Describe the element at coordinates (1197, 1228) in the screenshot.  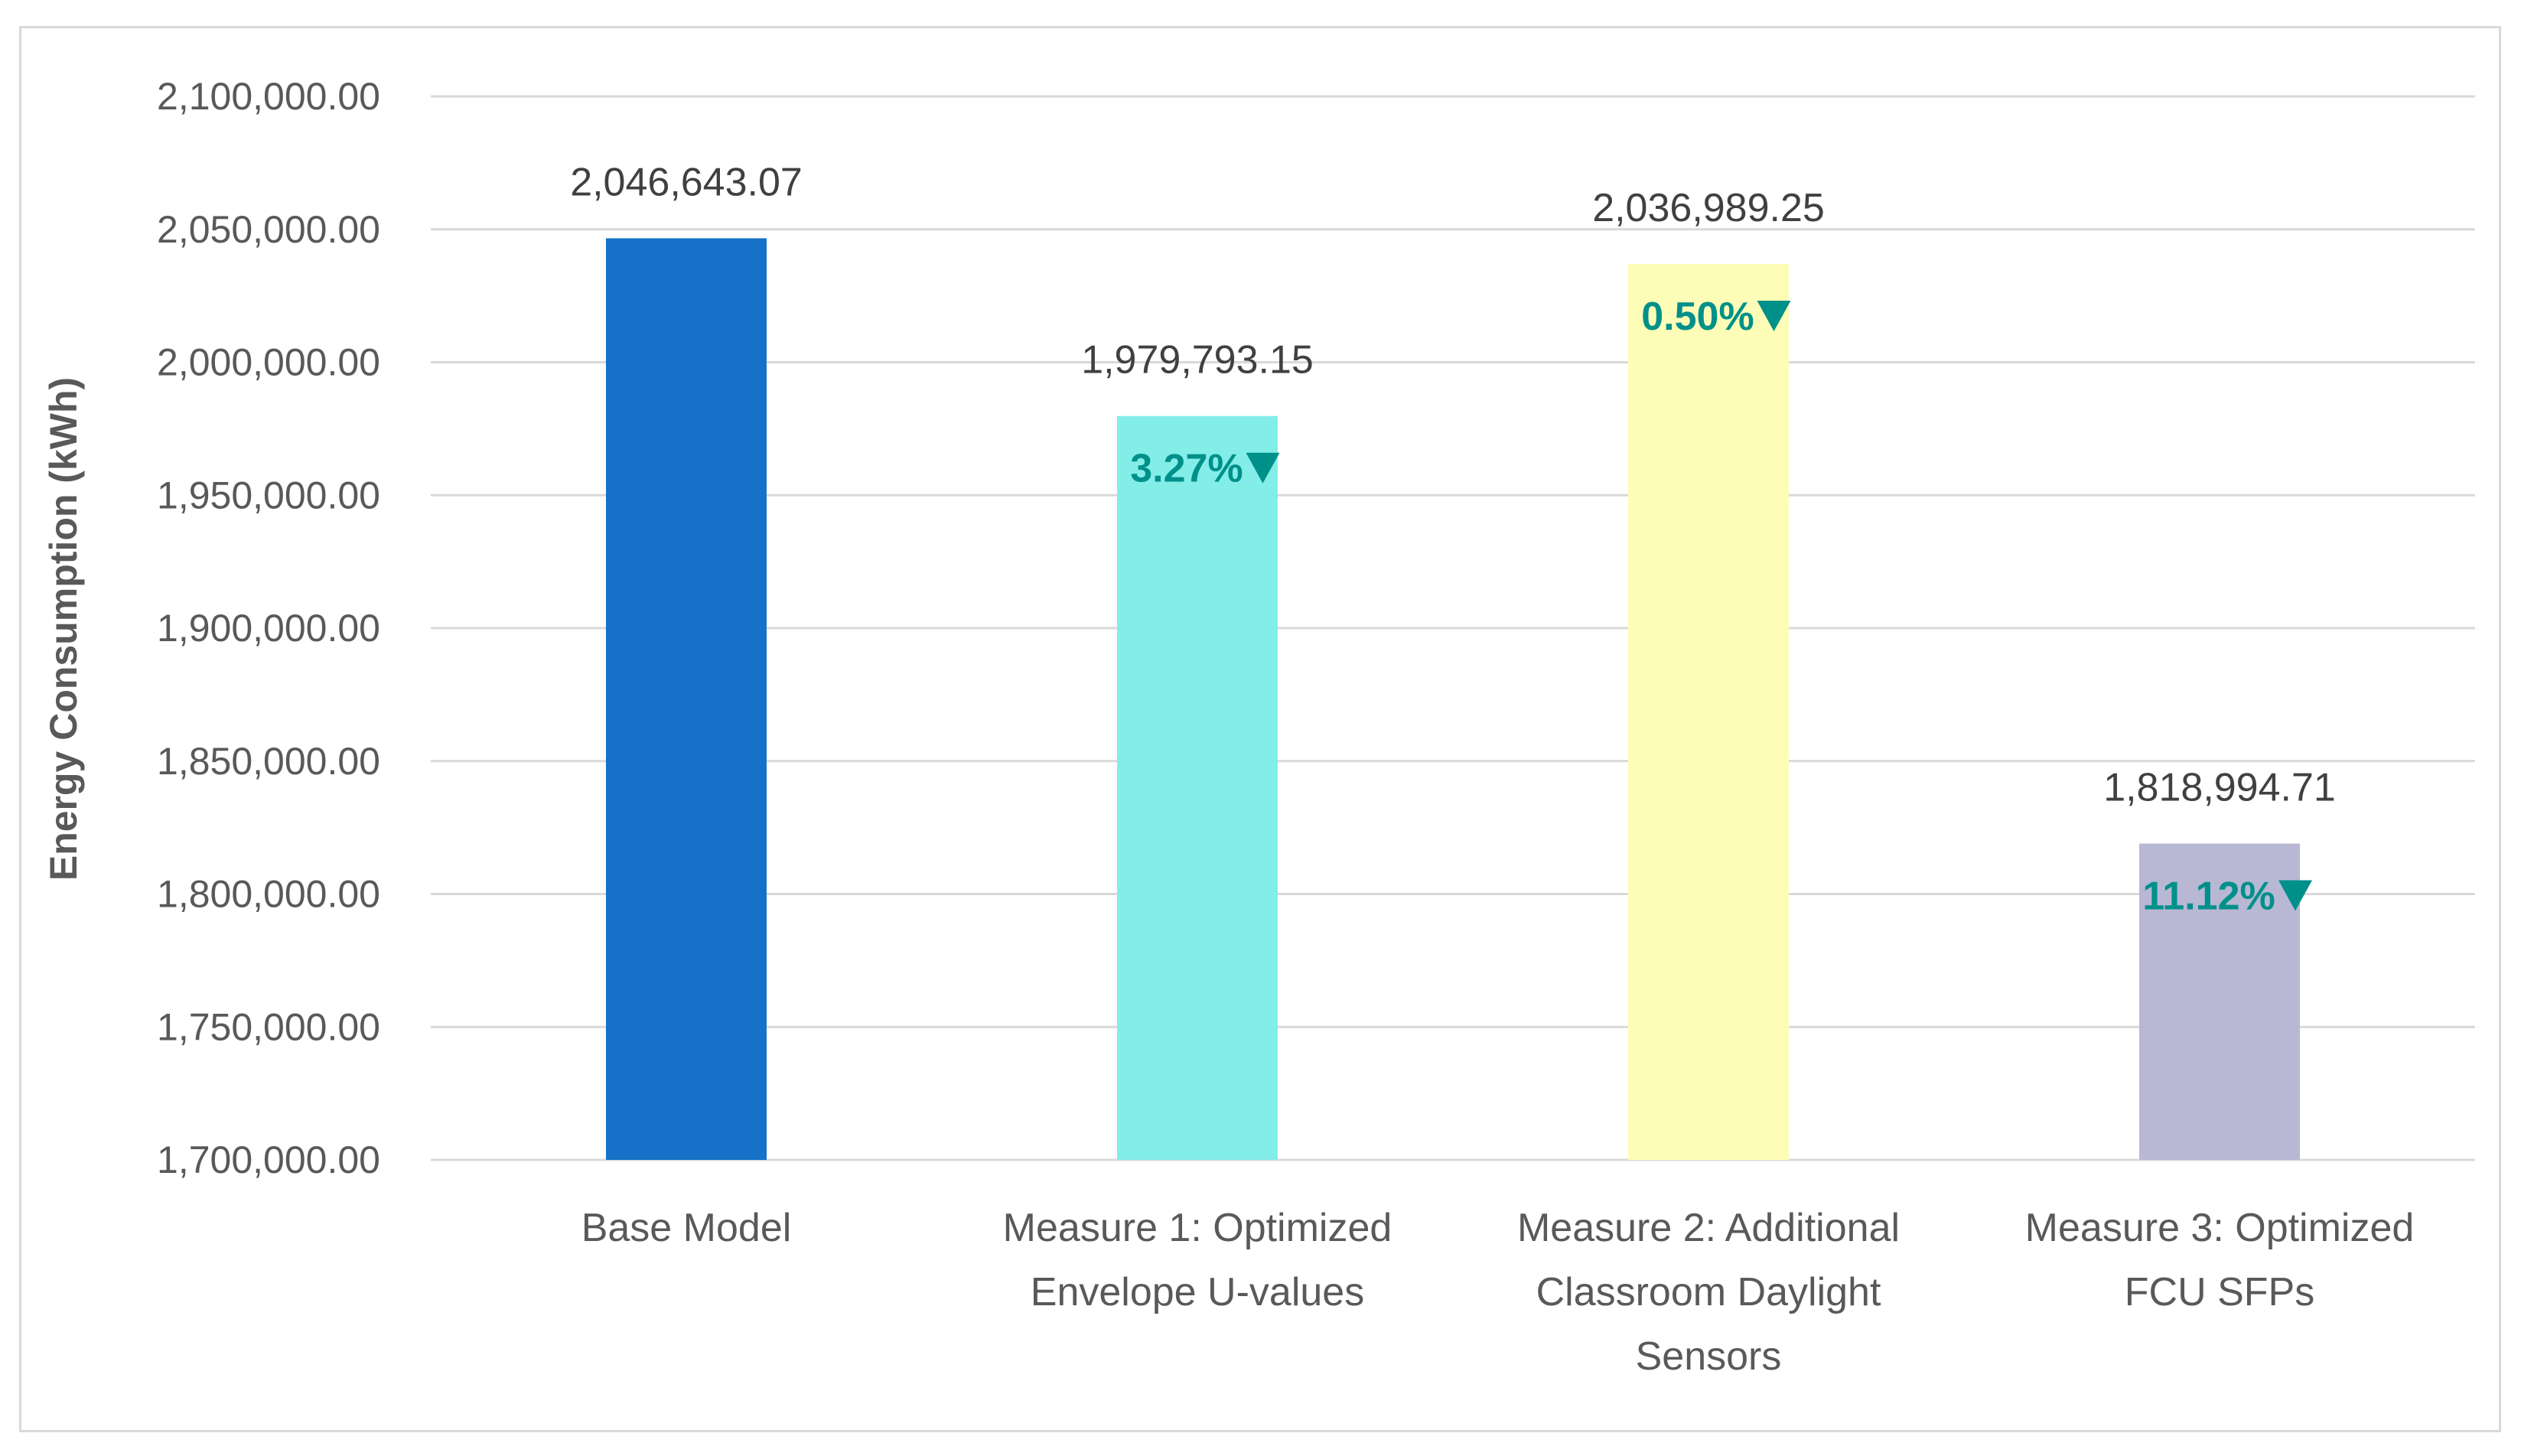
I see `category-label: Measure 1: Optimized` at that location.